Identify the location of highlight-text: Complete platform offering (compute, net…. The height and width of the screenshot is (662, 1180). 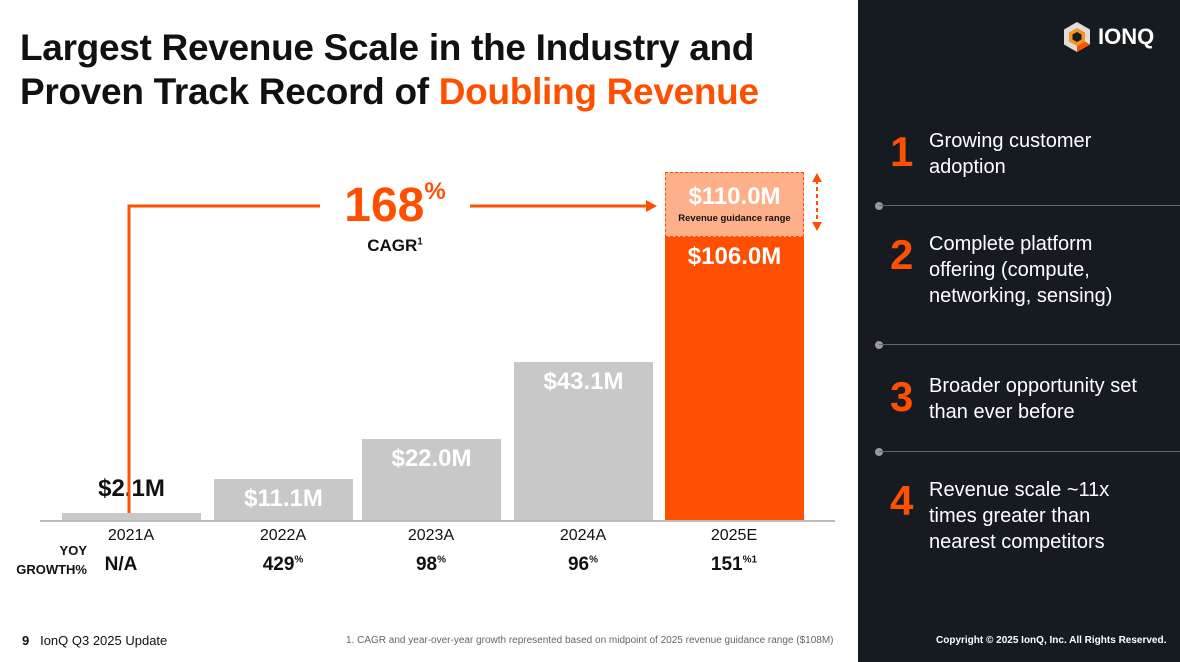
(1021, 270).